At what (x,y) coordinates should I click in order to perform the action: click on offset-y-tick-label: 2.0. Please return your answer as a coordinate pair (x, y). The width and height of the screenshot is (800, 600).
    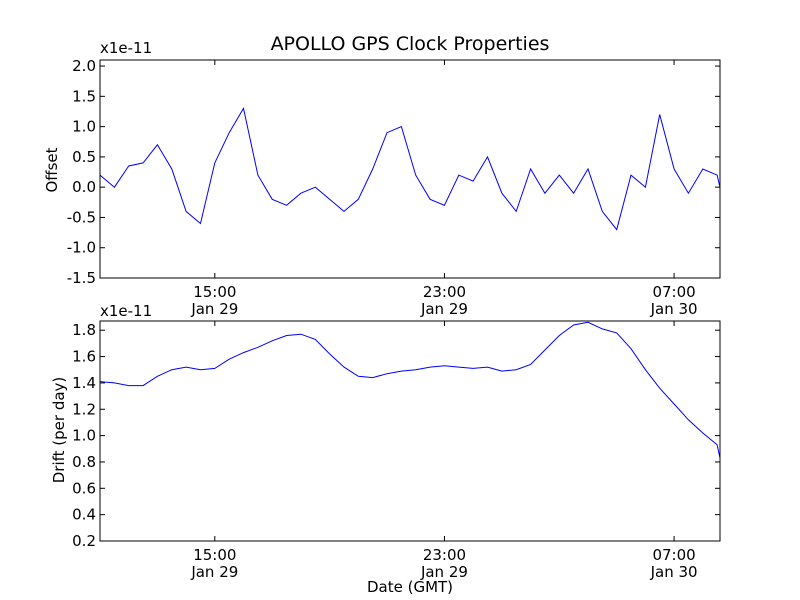
    Looking at the image, I should click on (84, 66).